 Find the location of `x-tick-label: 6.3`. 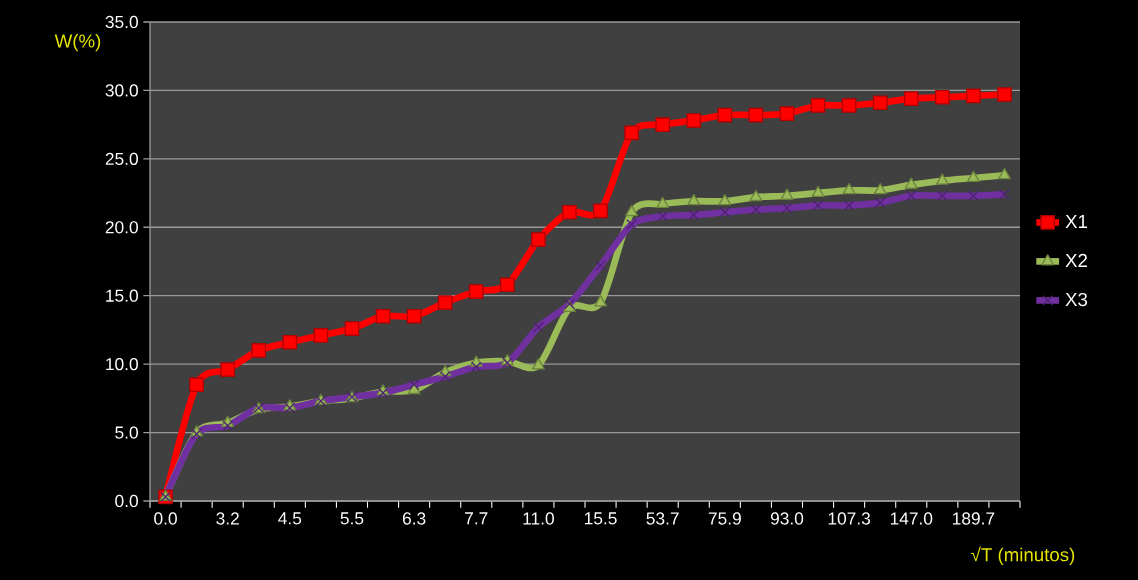

x-tick-label: 6.3 is located at coordinates (414, 518).